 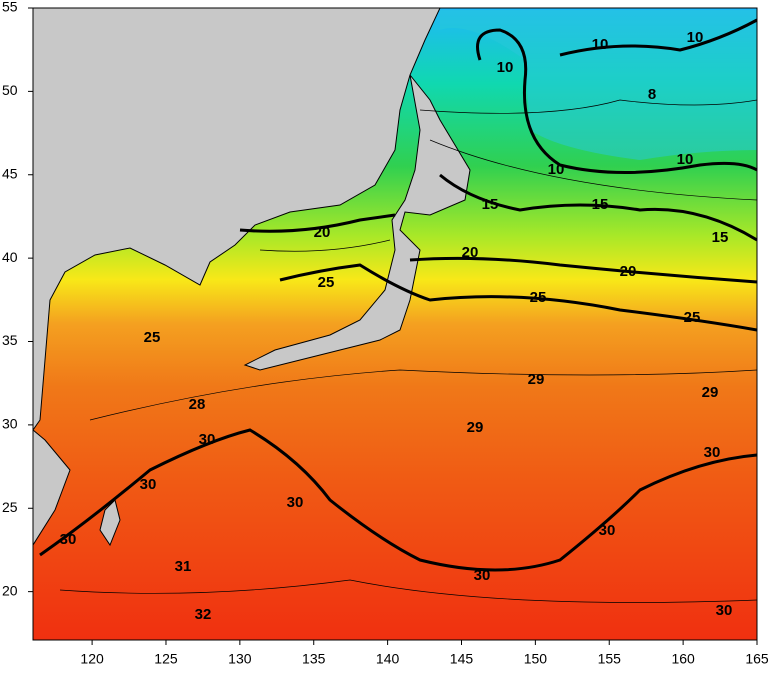 I want to click on y-tick-label: 50, so click(x=10, y=90).